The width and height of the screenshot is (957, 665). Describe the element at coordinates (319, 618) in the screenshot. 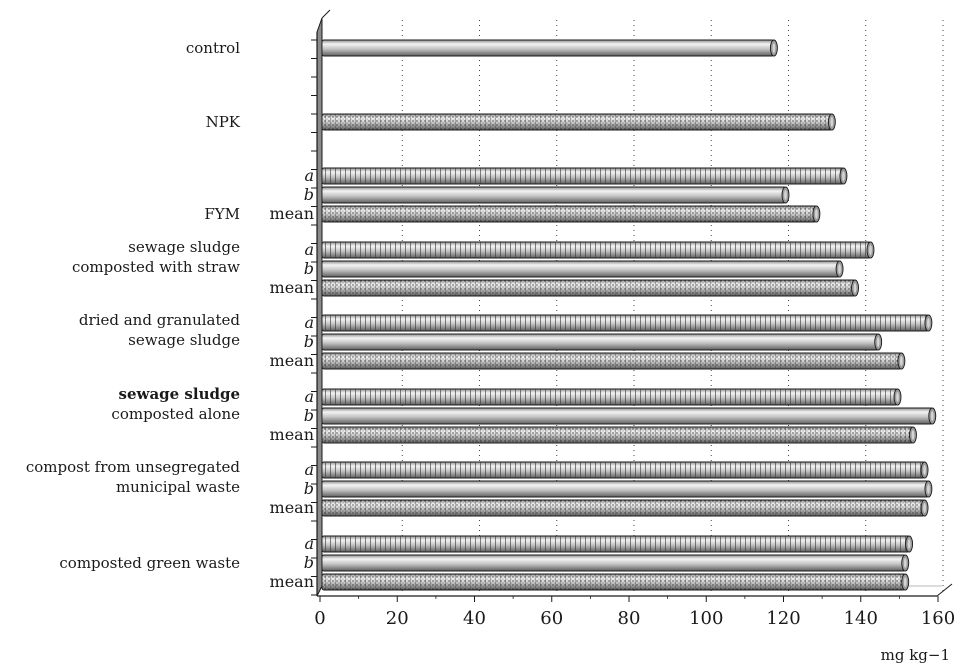

I see `x-tick-label: 0` at that location.